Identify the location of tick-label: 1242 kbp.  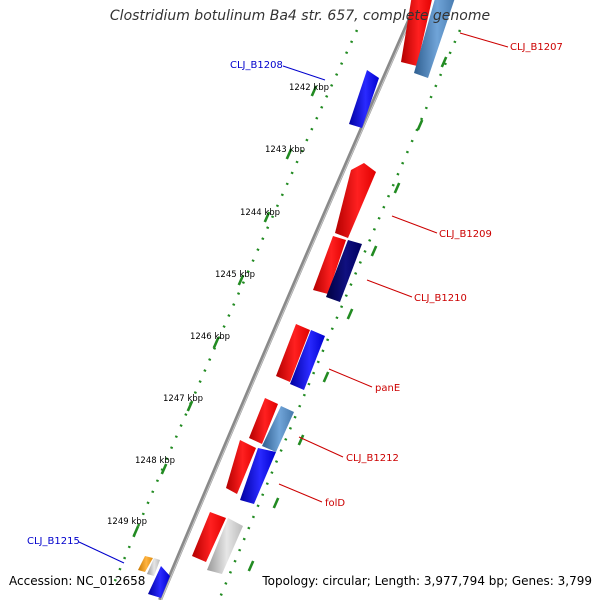
(309, 88).